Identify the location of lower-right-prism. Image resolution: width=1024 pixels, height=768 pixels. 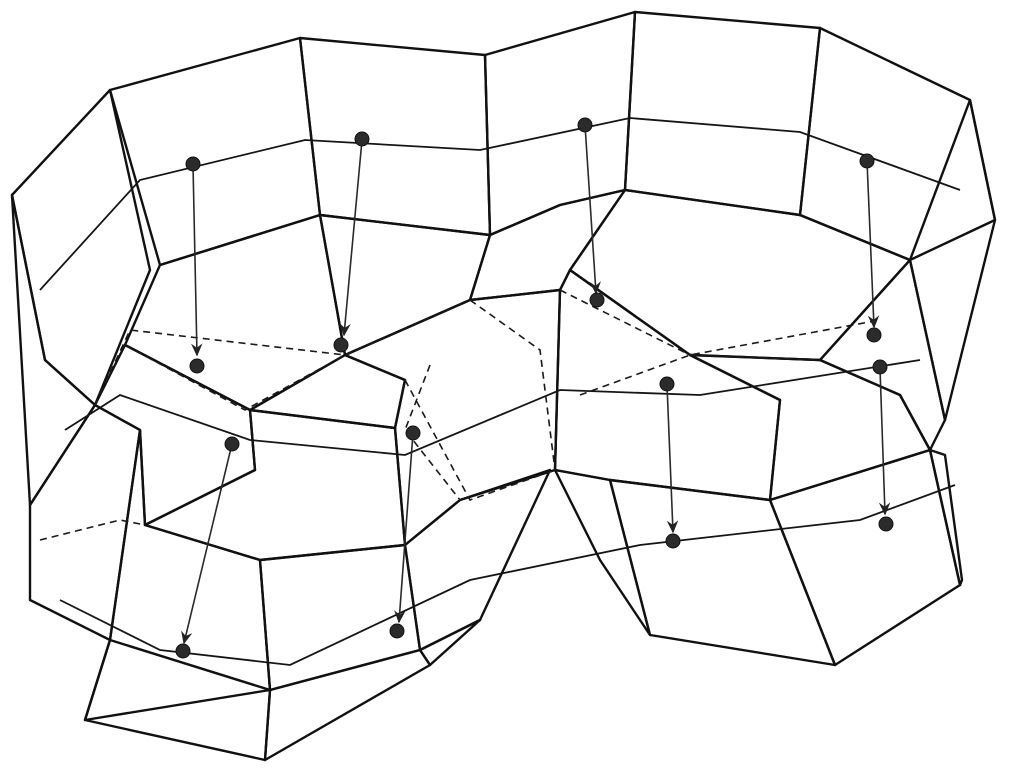
(758, 557).